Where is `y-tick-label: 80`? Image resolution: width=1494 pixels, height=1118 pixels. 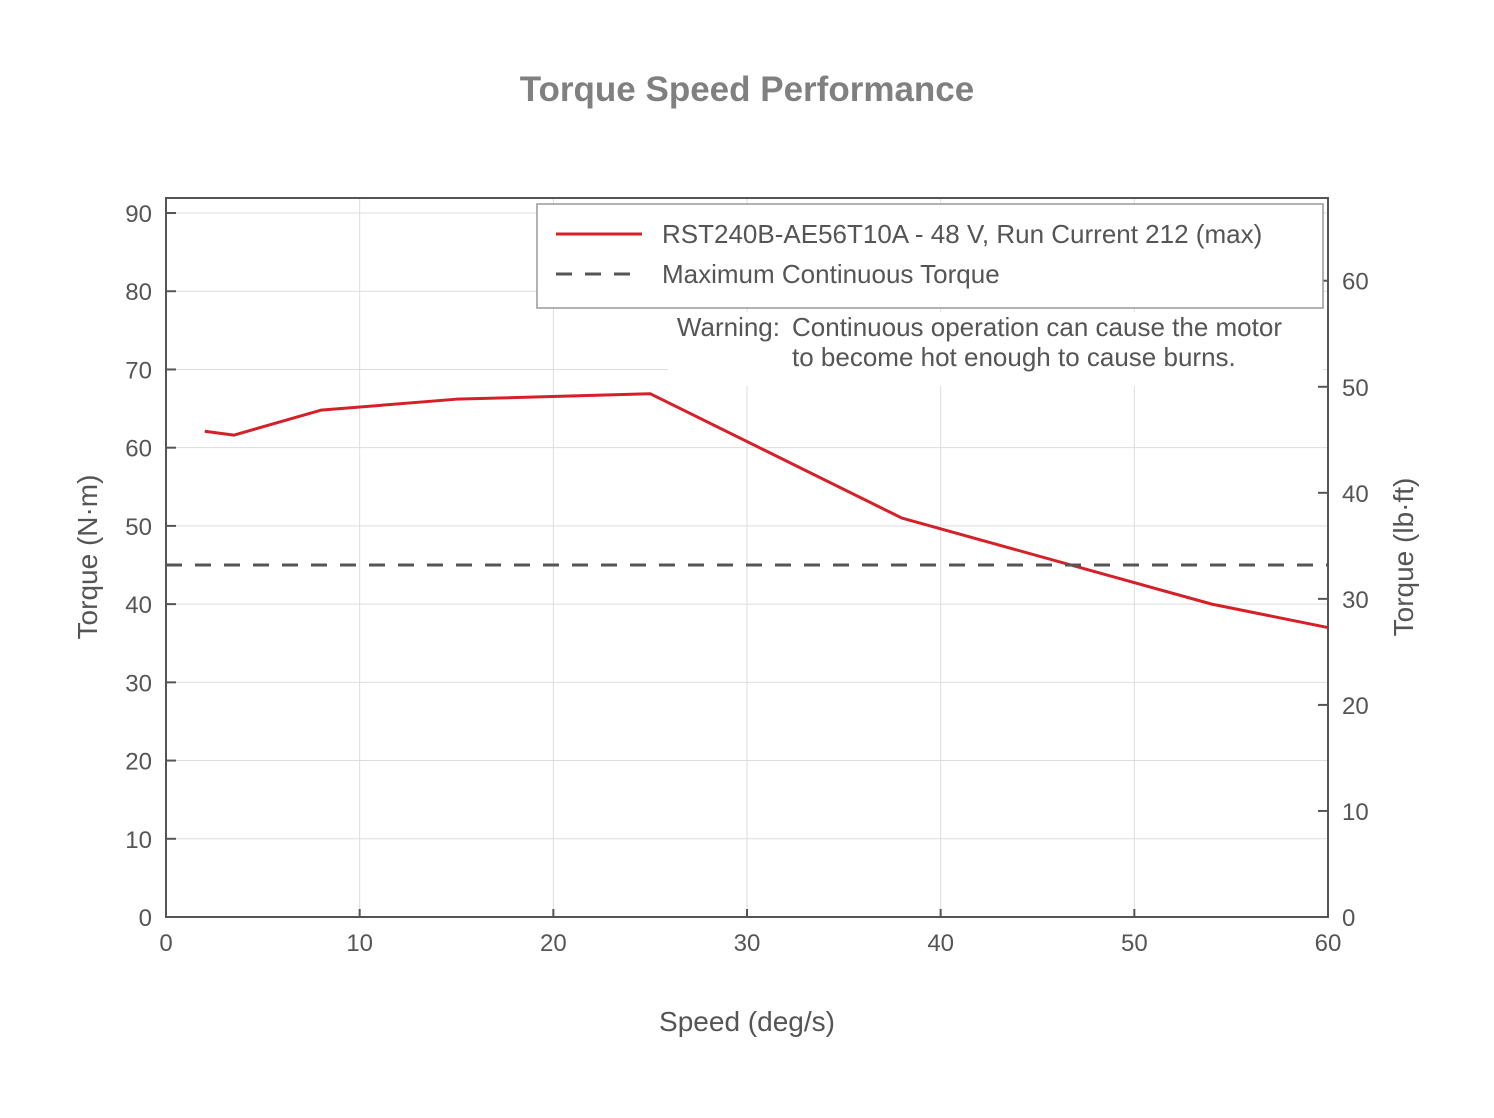
y-tick-label: 80 is located at coordinates (138, 292).